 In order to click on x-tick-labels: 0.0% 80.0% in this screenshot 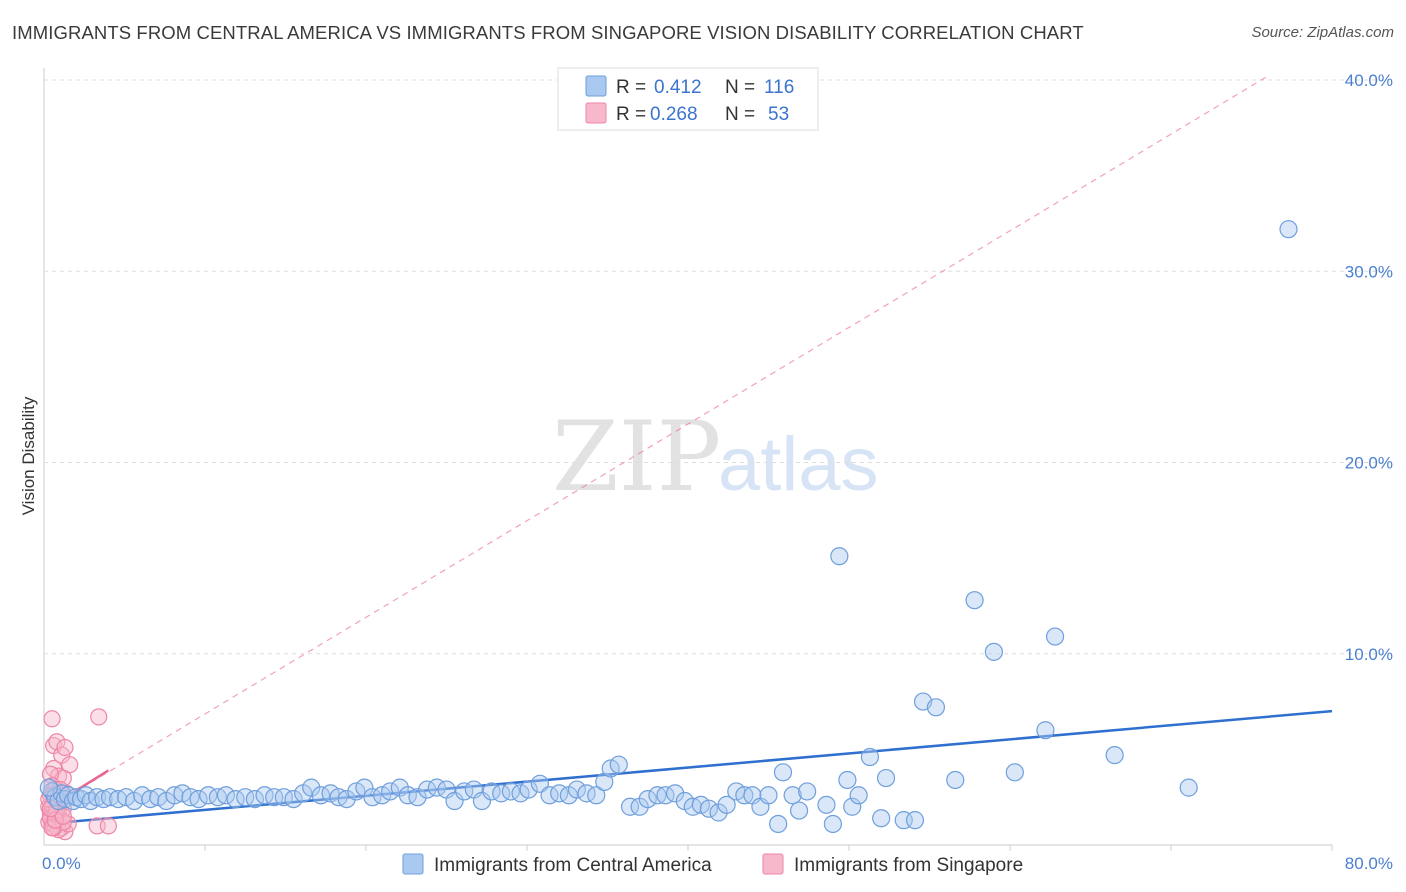, I will do `click(717, 863)`.